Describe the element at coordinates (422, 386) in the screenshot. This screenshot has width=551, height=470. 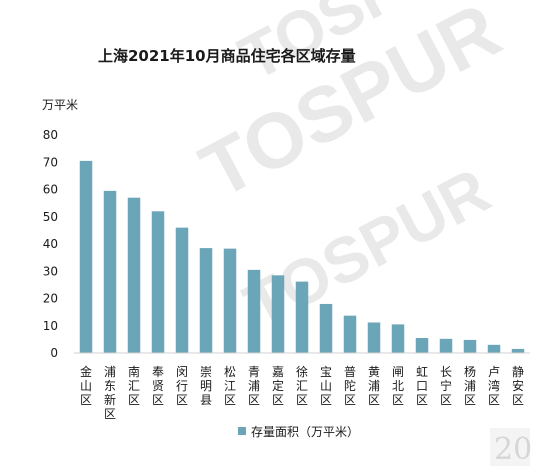
I see `x-tick-label: 虹口区` at that location.